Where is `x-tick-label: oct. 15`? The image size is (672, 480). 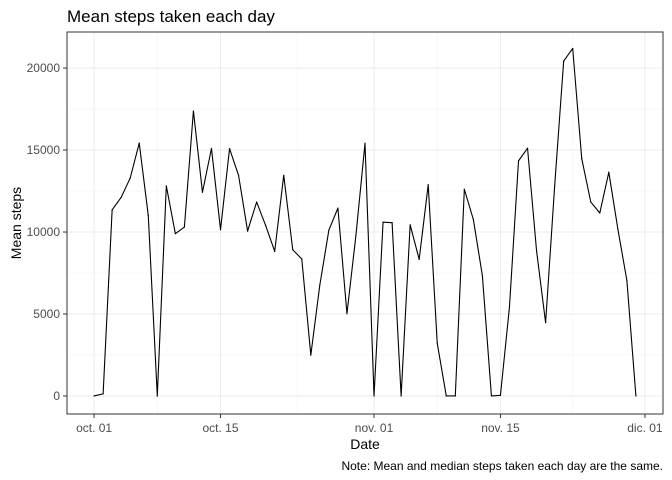
x-tick-label: oct. 15 is located at coordinates (220, 428).